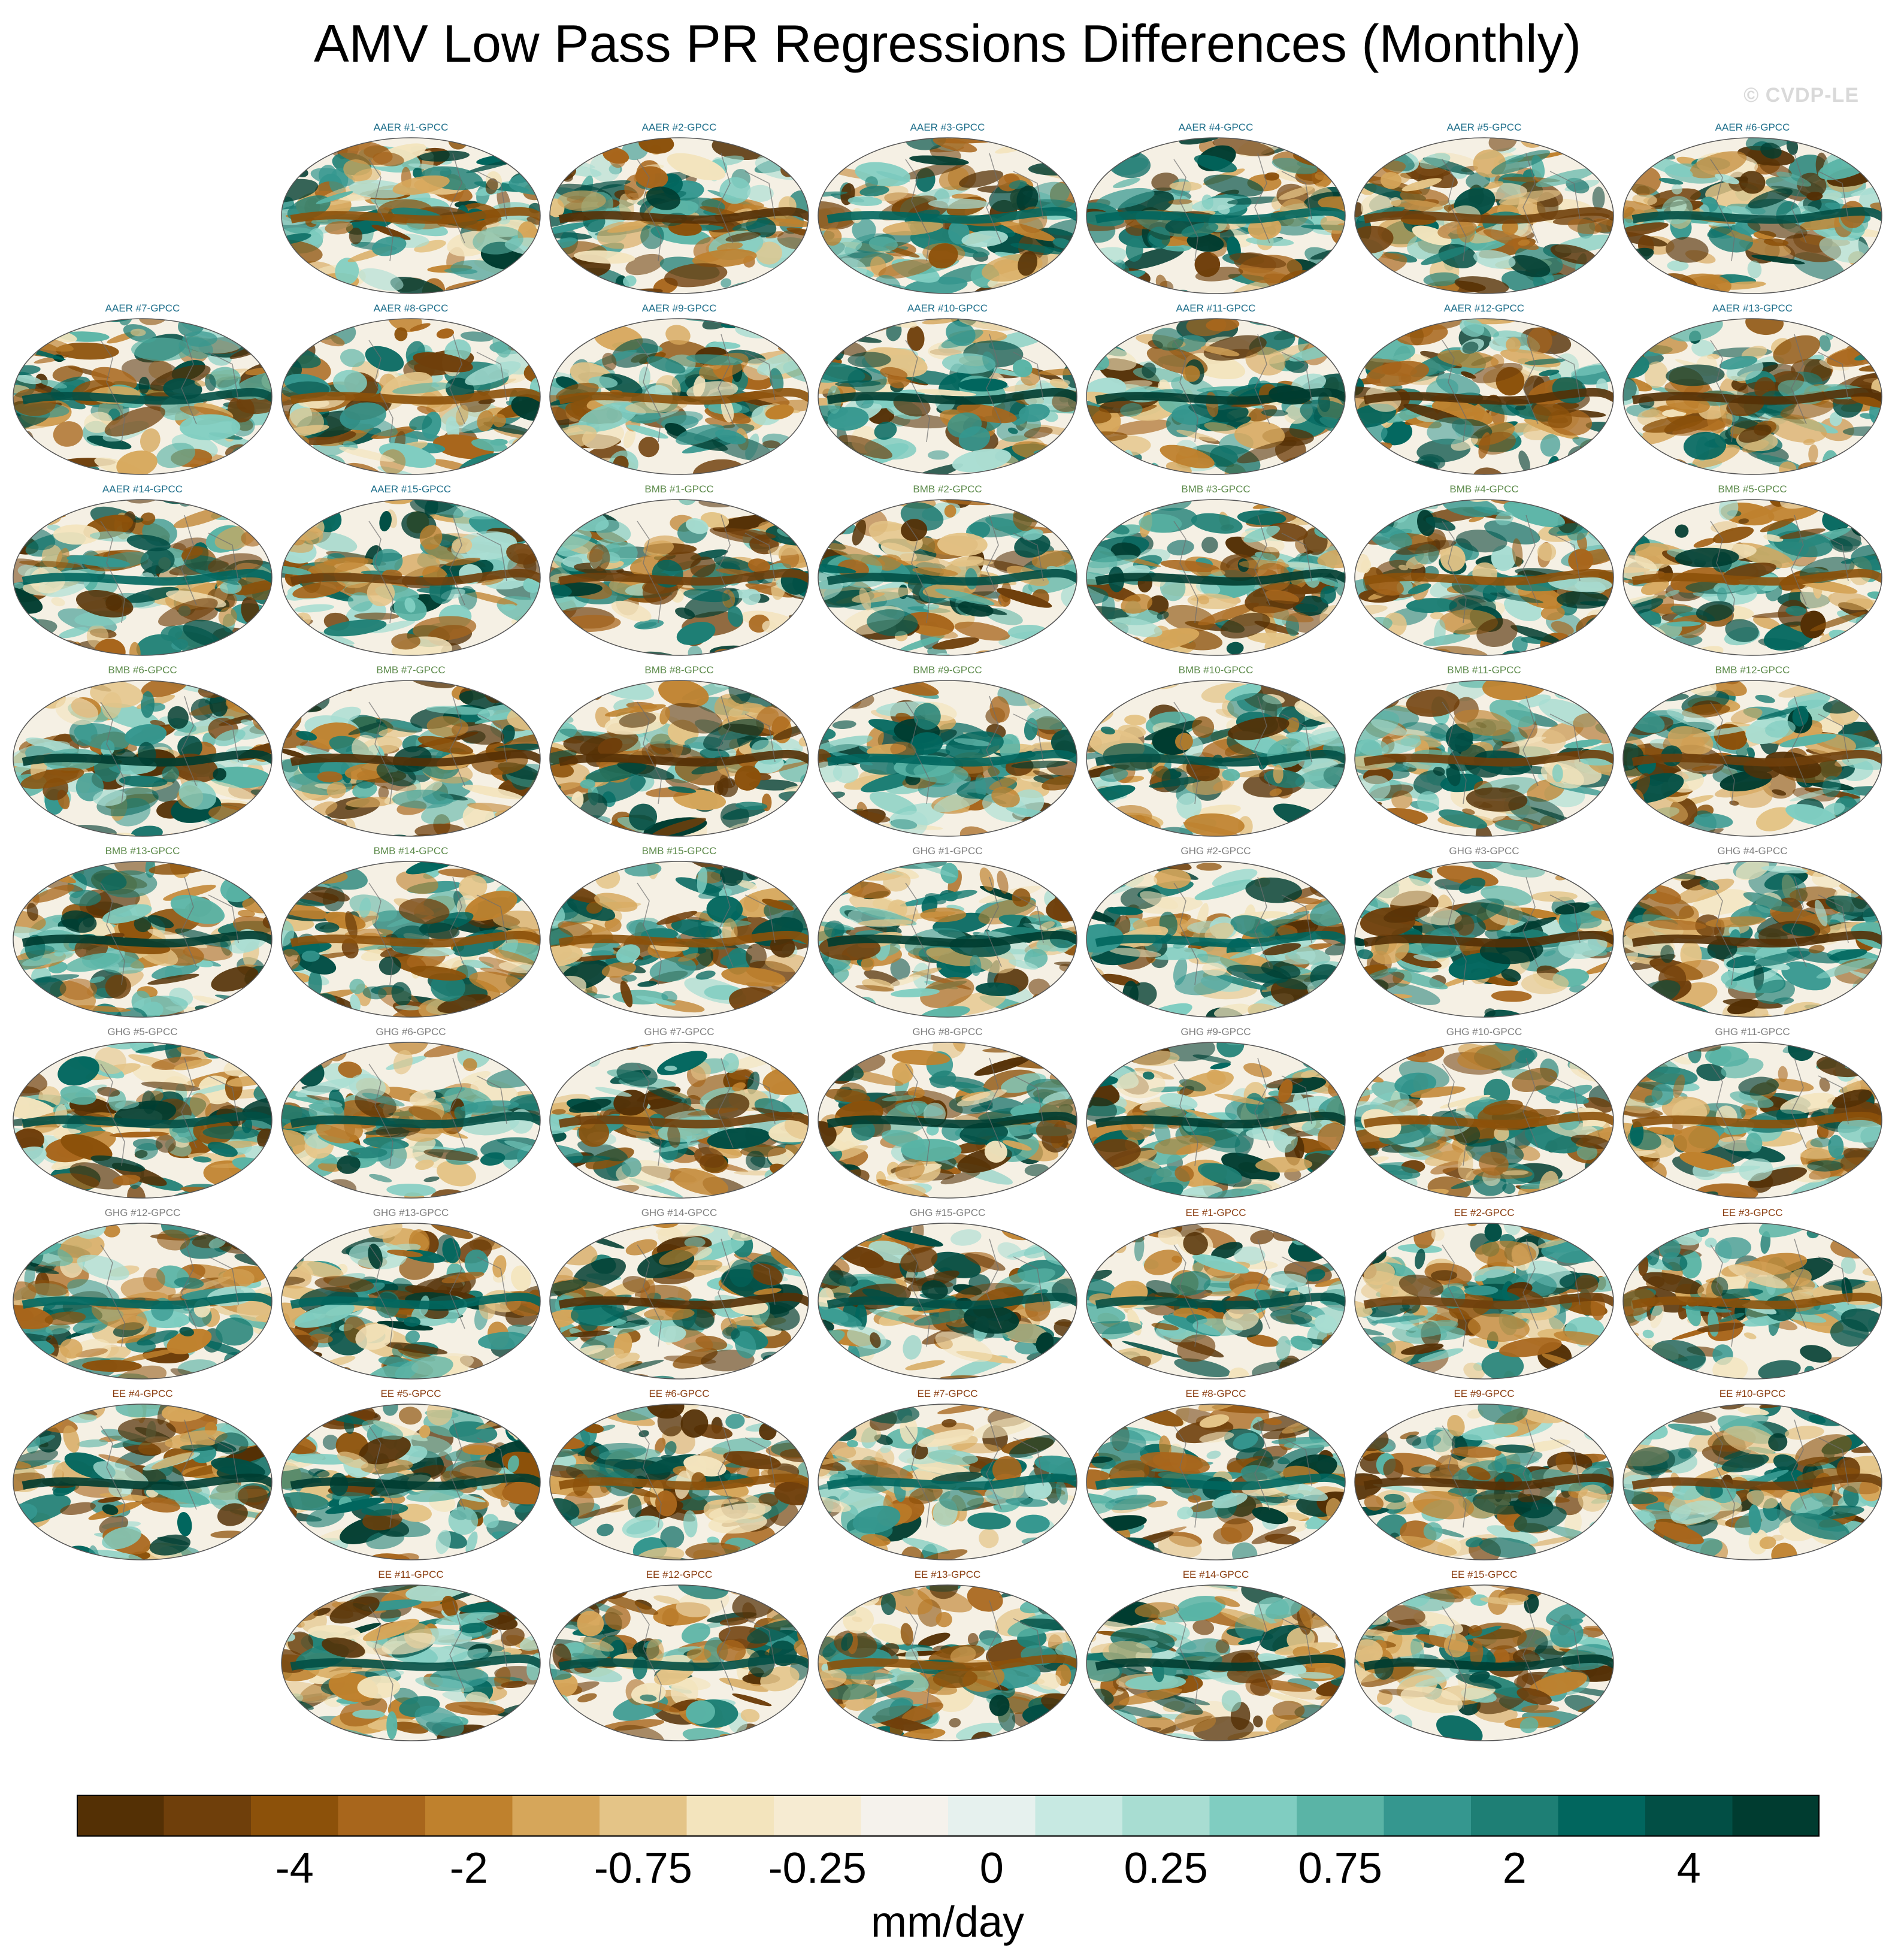 The height and width of the screenshot is (1960, 1895). I want to click on panel-title: AAER #12-GPCC, so click(1484, 308).